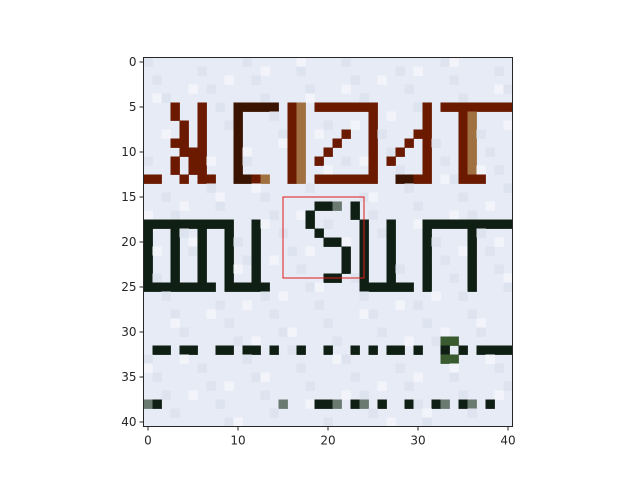  Describe the element at coordinates (128, 287) in the screenshot. I see `y-tick-label: 25` at that location.